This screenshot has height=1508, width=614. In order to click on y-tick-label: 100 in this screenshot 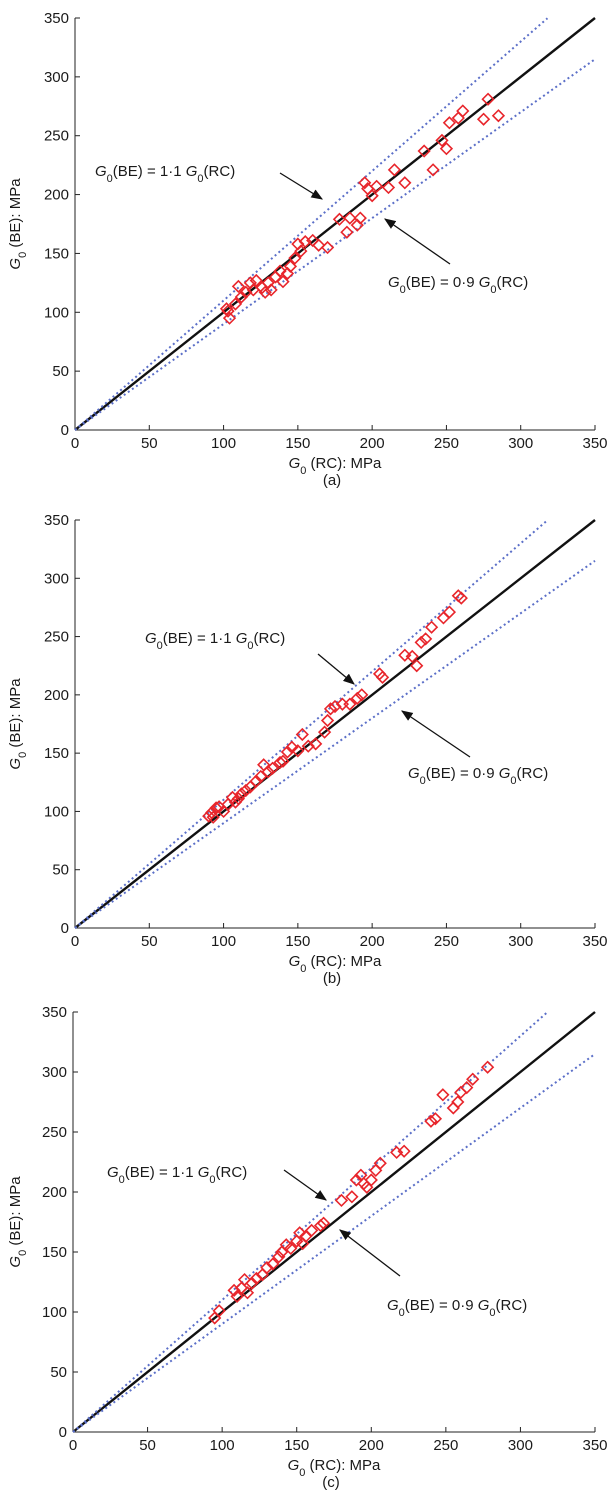, I will do `click(54, 1312)`.